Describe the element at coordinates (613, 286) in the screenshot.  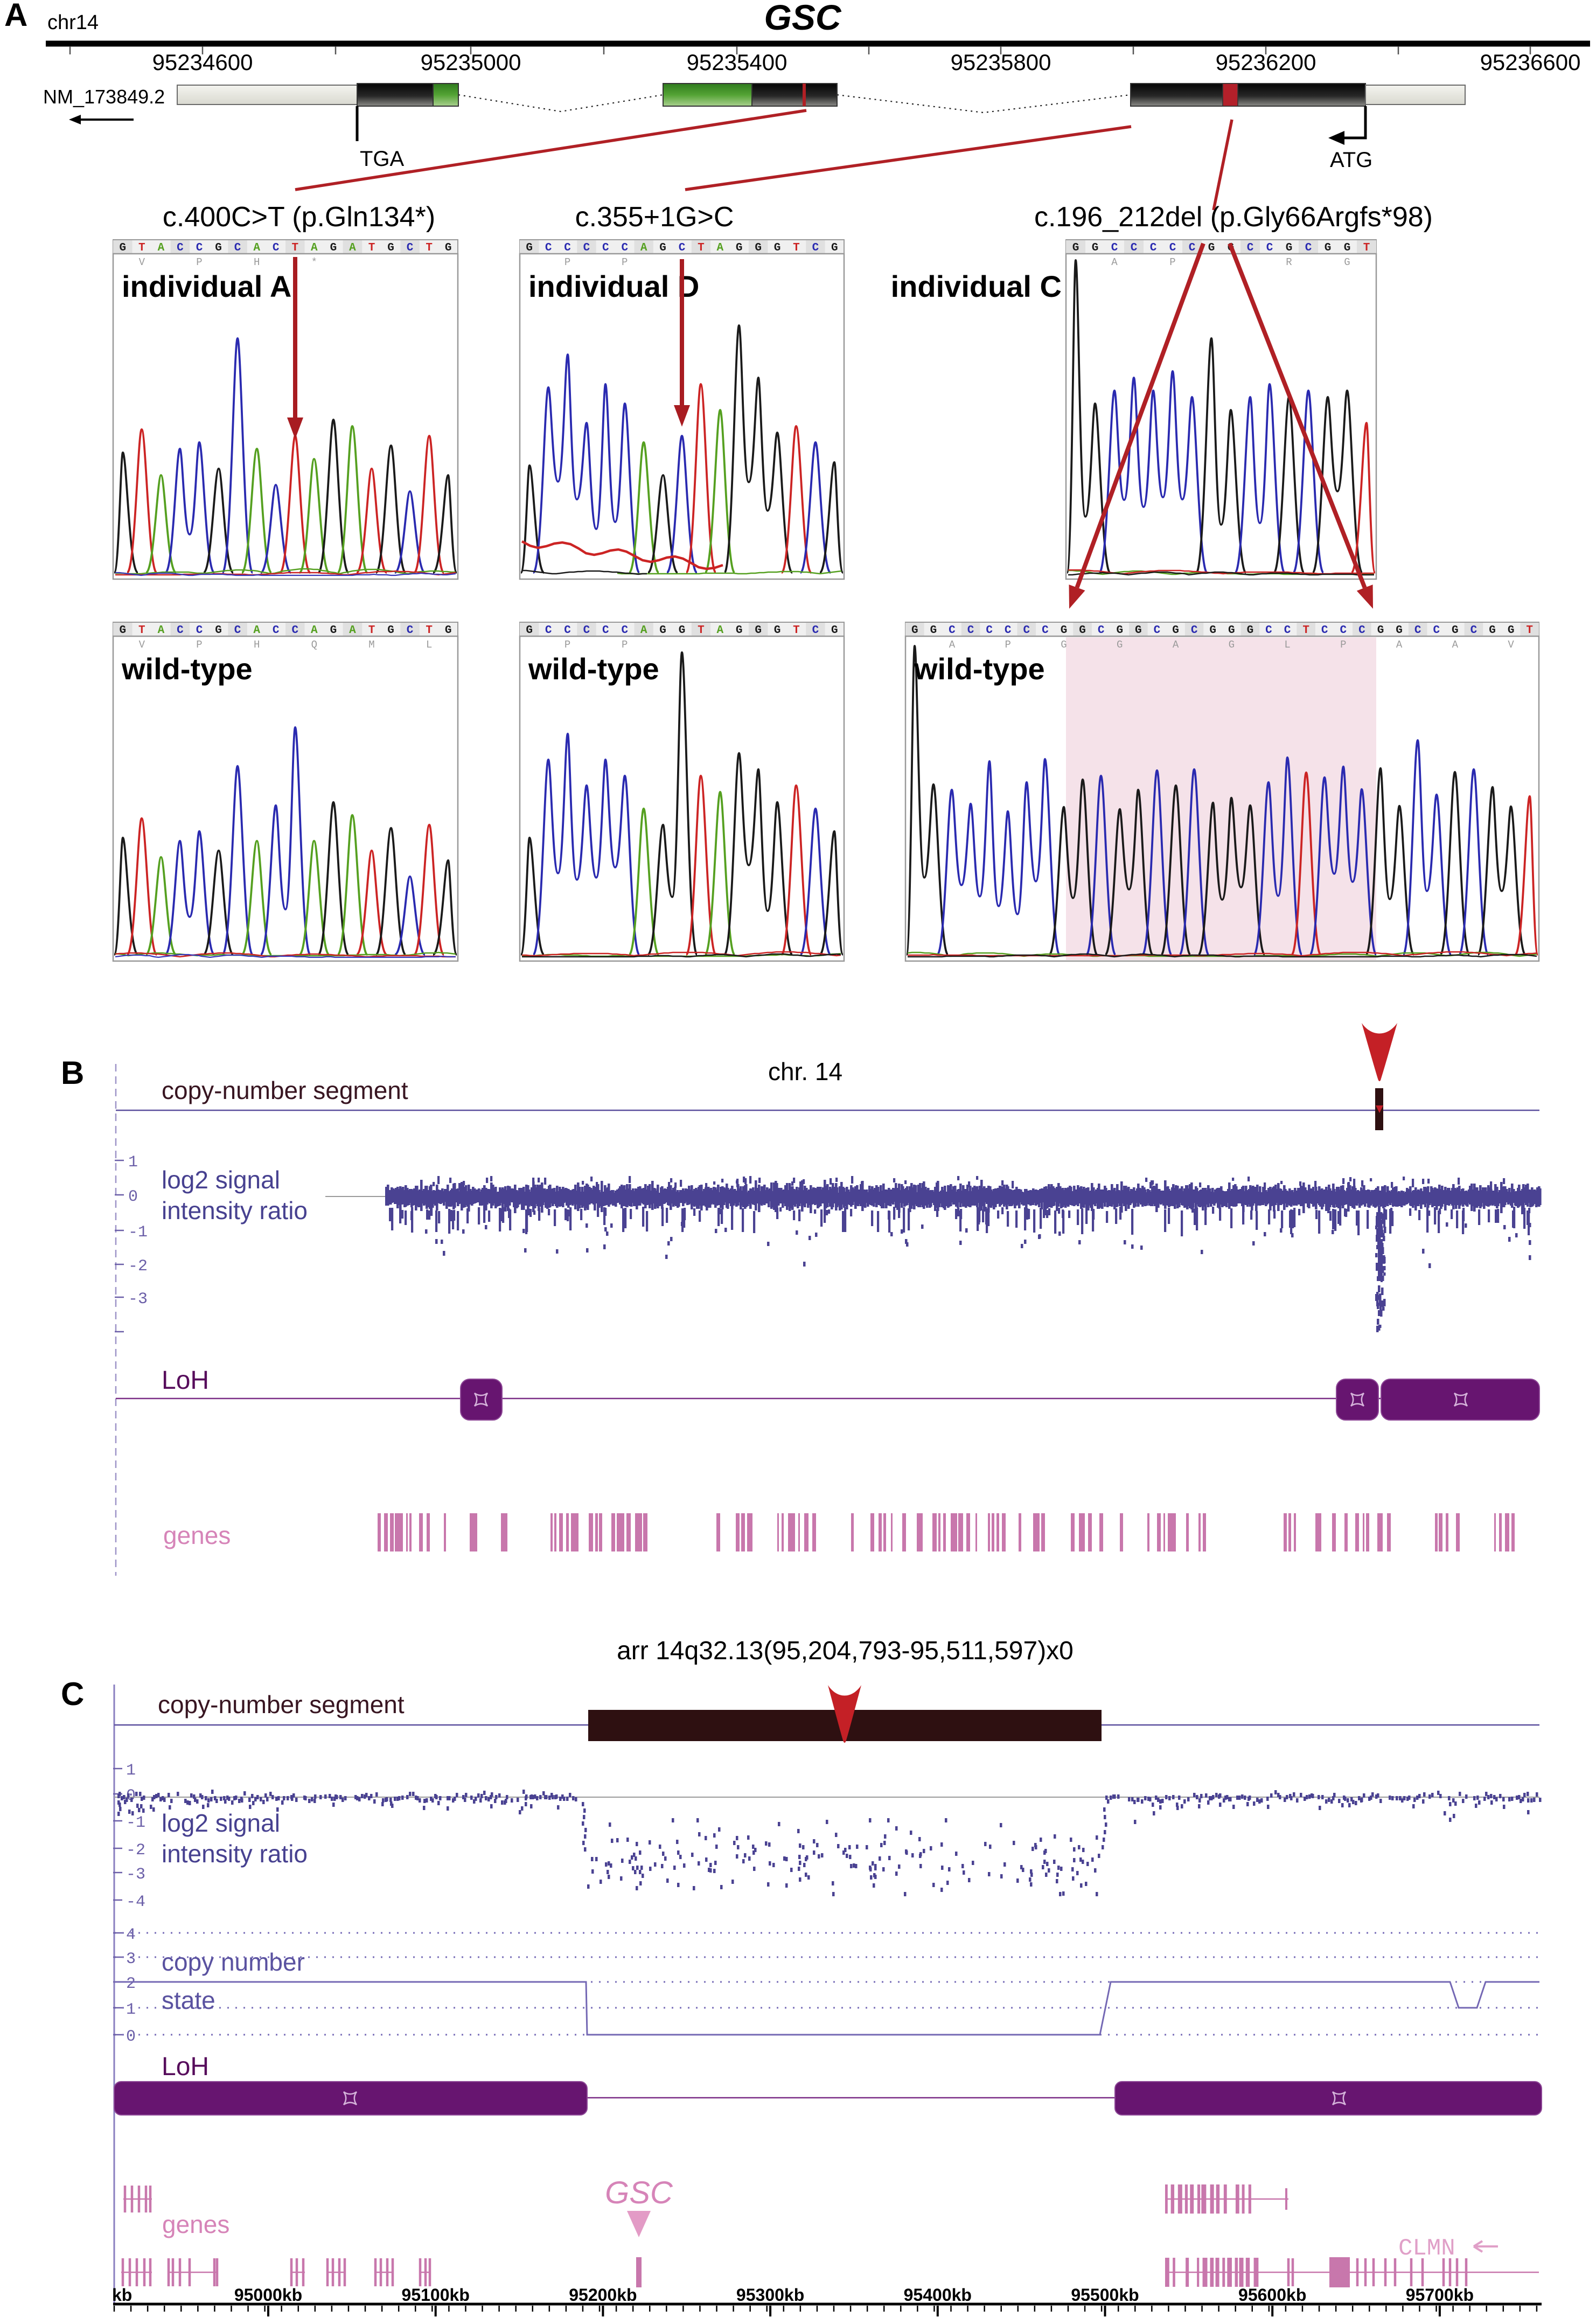
I see `svg-text: individual D` at that location.